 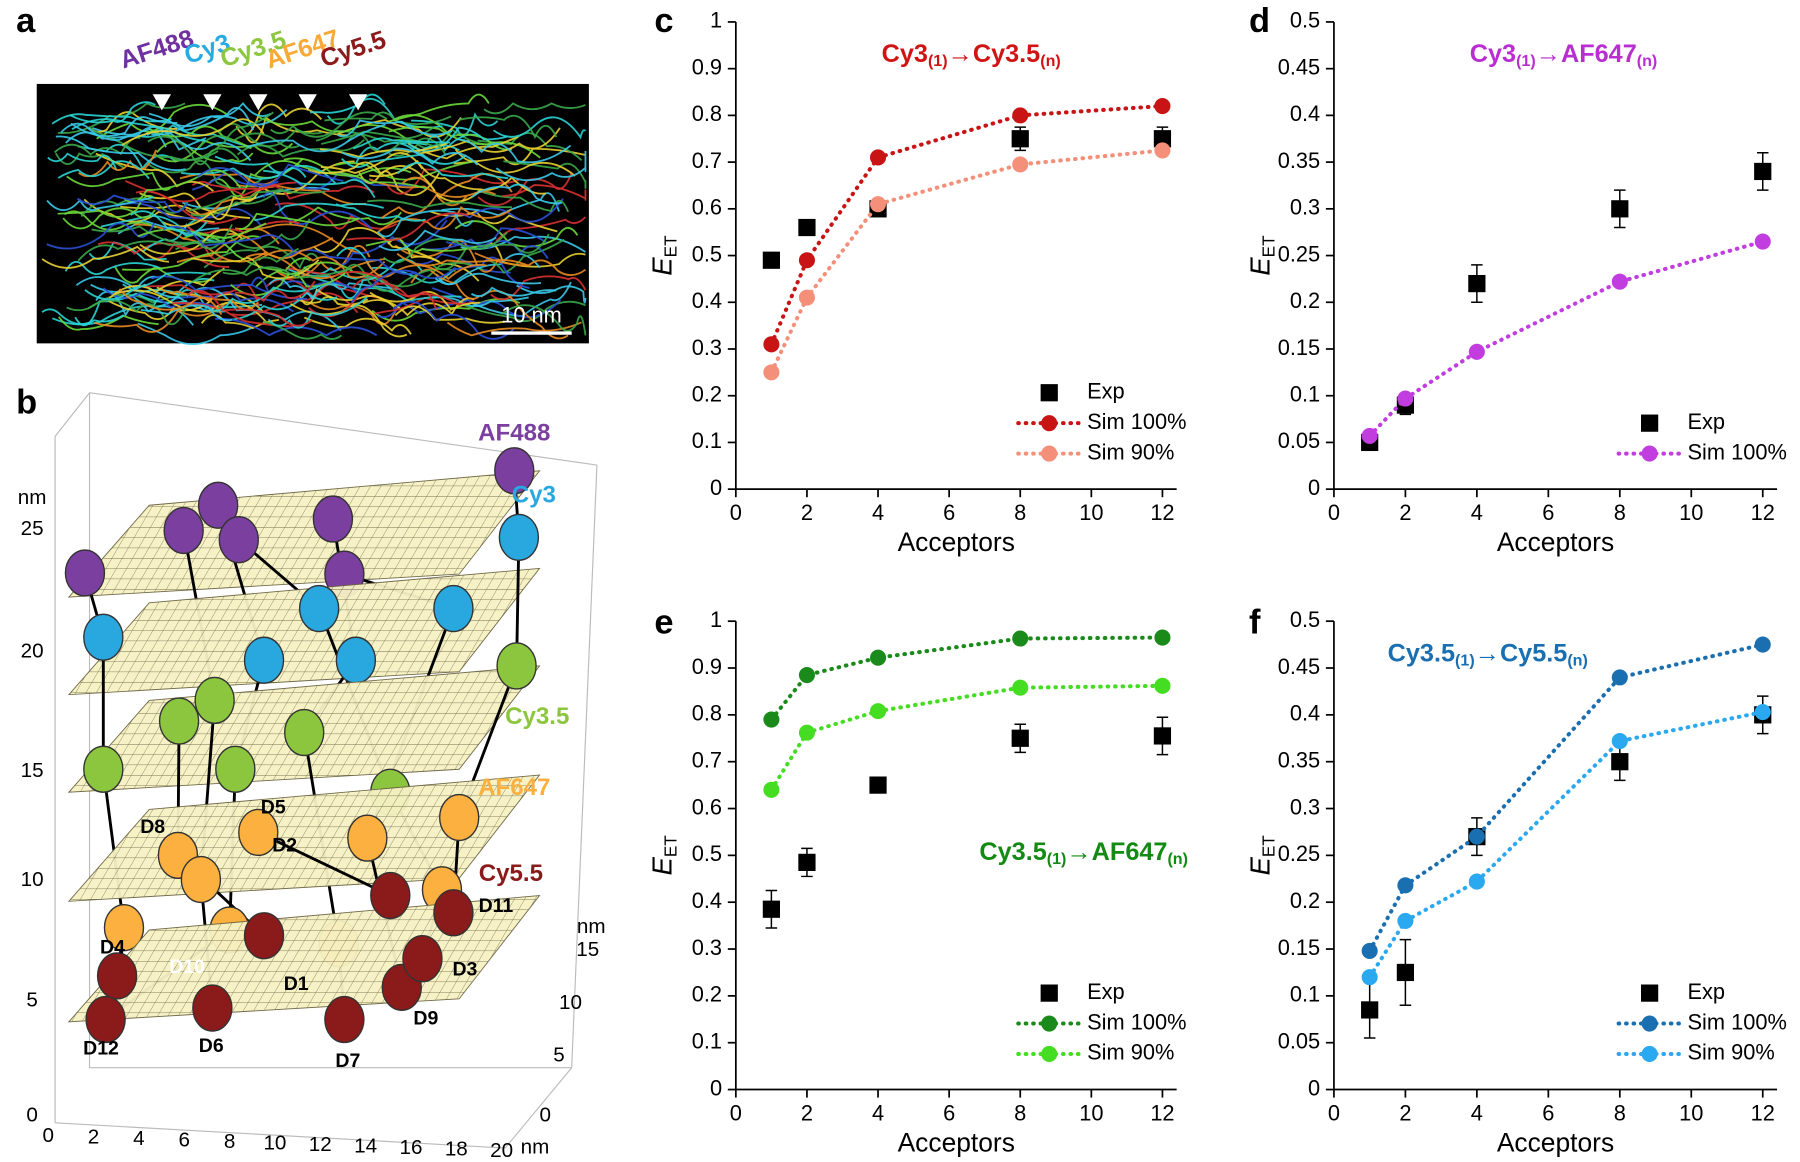 I want to click on y-label-subscript: ET, so click(x=670, y=846).